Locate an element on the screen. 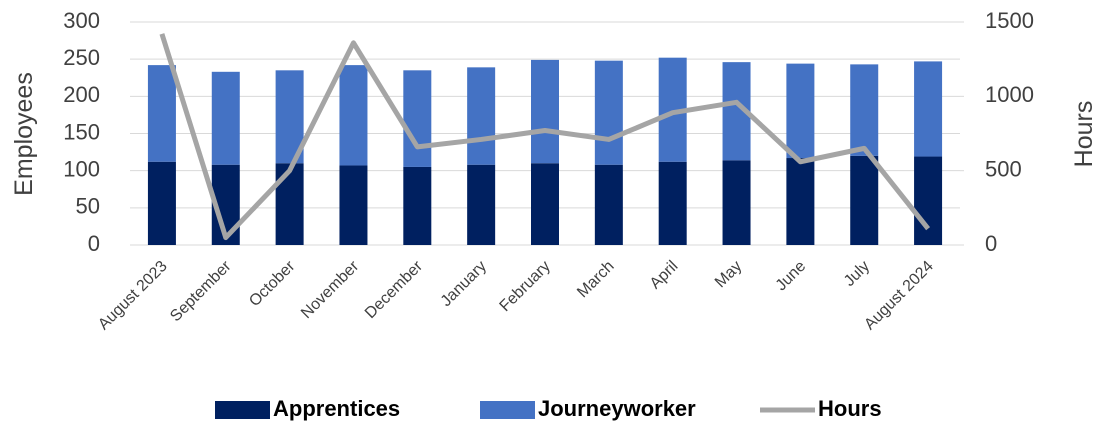 This screenshot has height=430, width=1102. y-tick-label: 300 is located at coordinates (81, 20).